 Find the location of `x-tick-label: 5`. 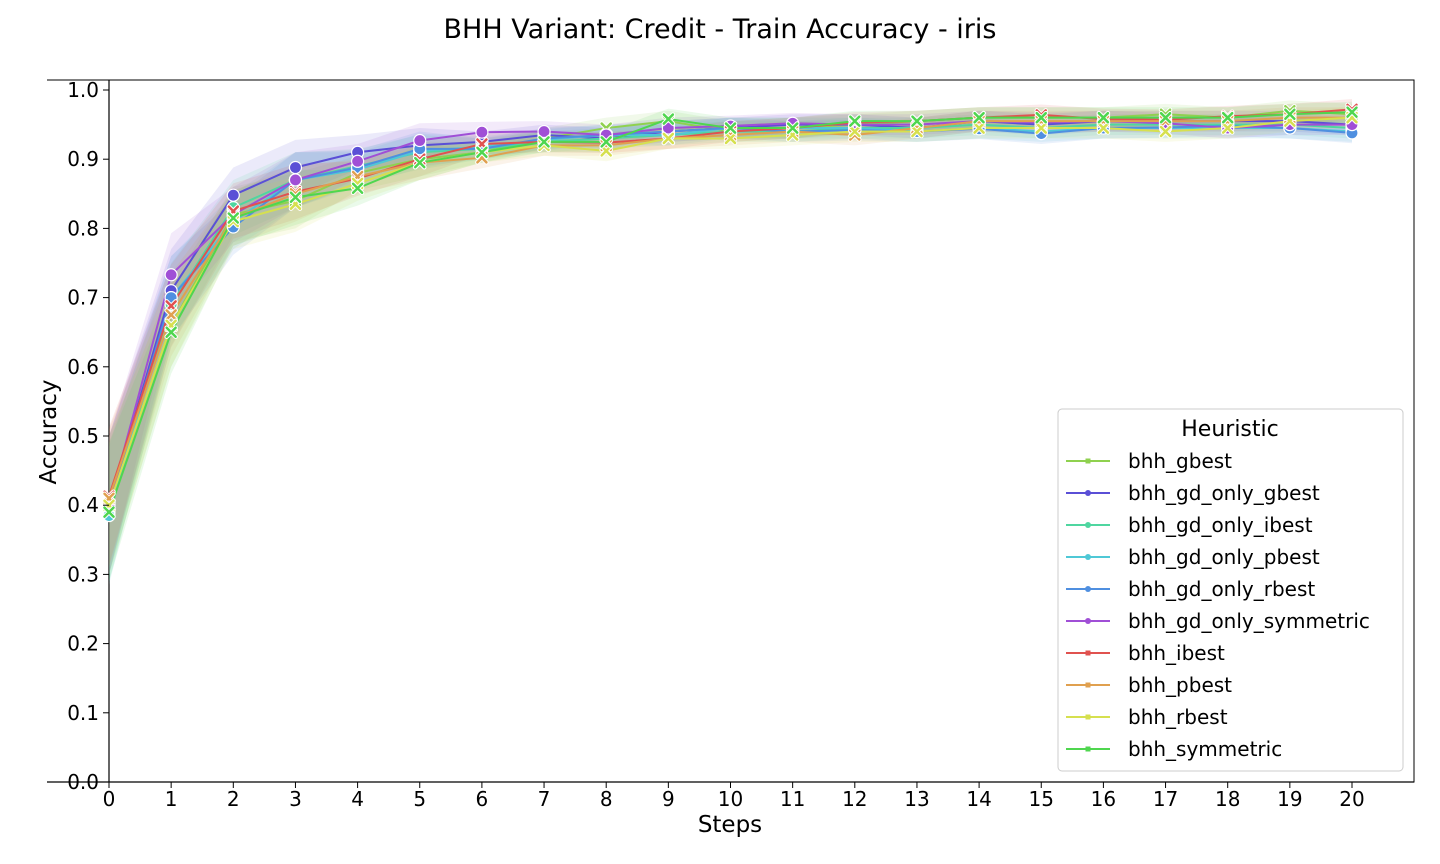

x-tick-label: 5 is located at coordinates (419, 799).